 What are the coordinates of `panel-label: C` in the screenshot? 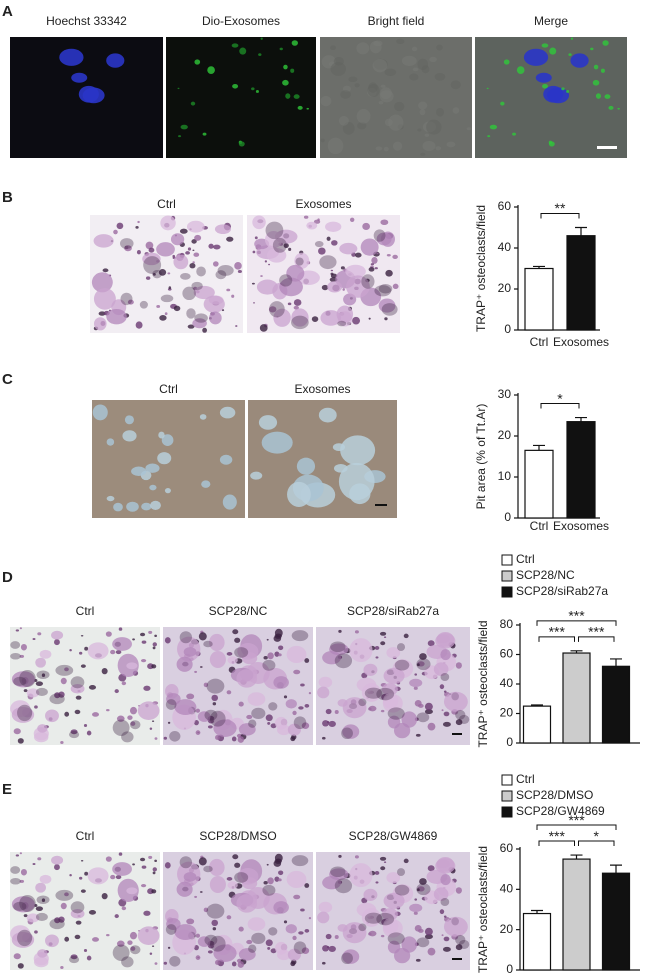 It's located at (7, 379).